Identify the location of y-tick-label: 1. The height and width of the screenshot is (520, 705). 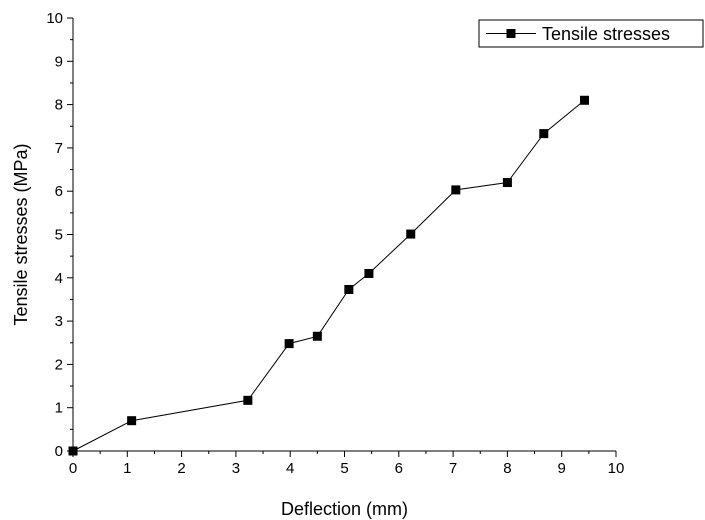
(59, 408).